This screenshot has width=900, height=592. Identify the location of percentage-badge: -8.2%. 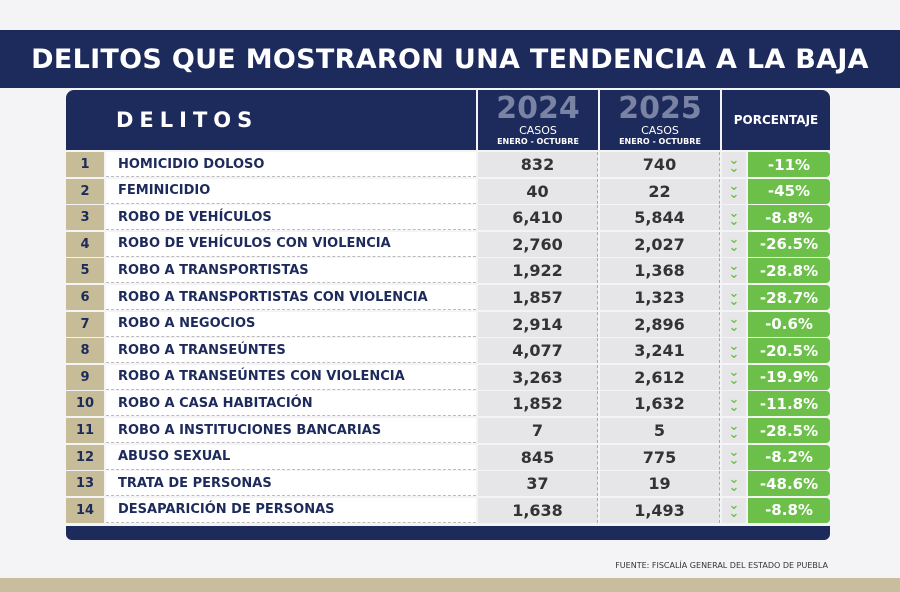
(789, 457).